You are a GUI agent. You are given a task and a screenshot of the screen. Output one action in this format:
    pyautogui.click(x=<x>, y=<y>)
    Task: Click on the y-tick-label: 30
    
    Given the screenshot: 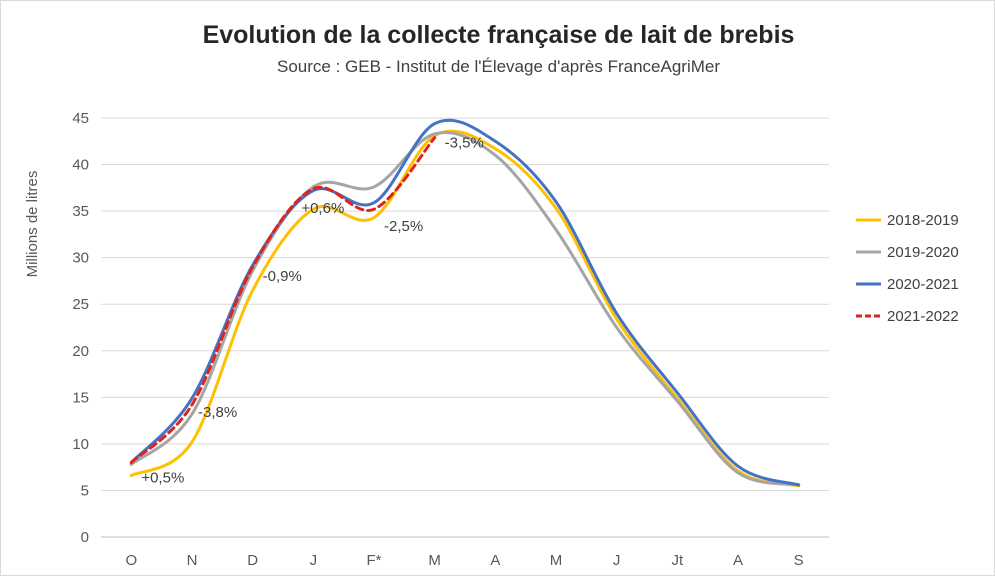 What is the action you would take?
    pyautogui.click(x=80, y=258)
    